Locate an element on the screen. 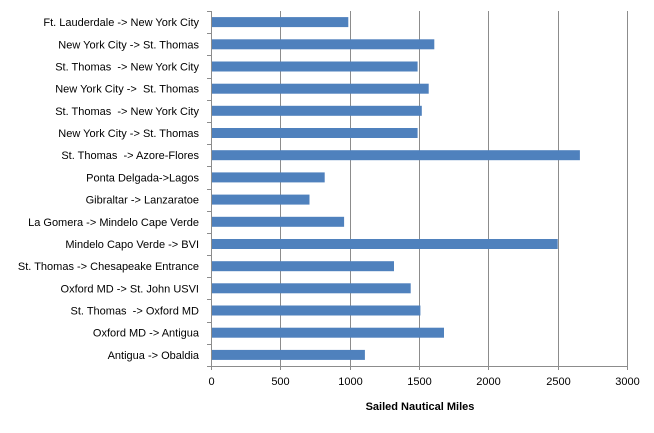  category-label: Mindelo Capo Verde -> BVI is located at coordinates (132, 245).